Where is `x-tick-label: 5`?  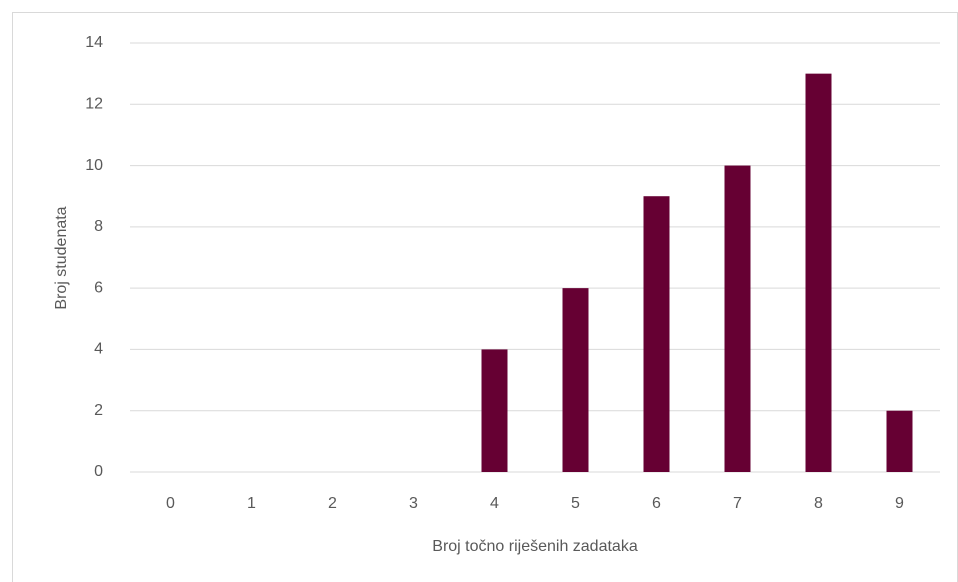
x-tick-label: 5 is located at coordinates (575, 503).